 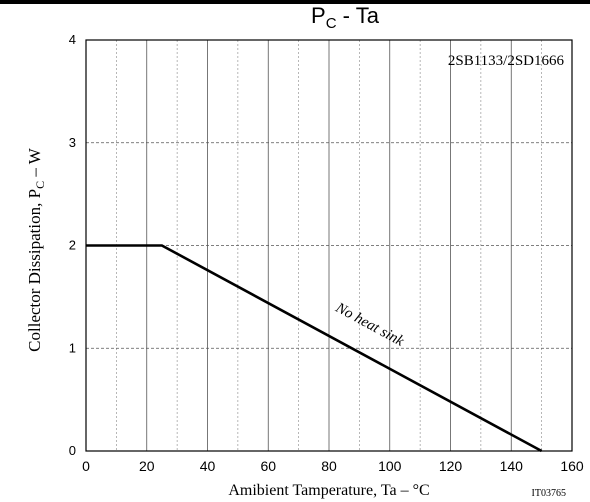 I want to click on x-tick-label-60: 60, so click(x=268, y=466).